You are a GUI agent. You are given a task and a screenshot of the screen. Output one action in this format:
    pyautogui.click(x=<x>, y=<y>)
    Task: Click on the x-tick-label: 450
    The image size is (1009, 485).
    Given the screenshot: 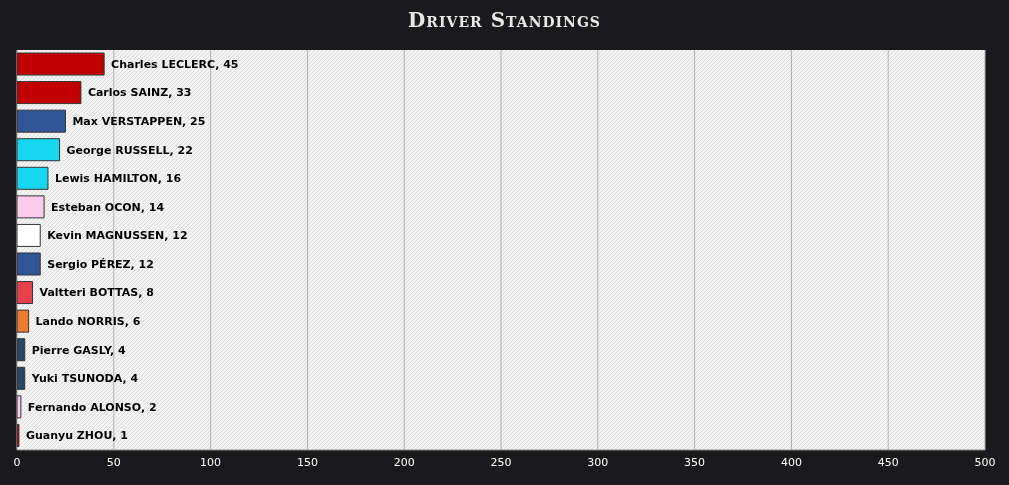 What is the action you would take?
    pyautogui.click(x=888, y=462)
    